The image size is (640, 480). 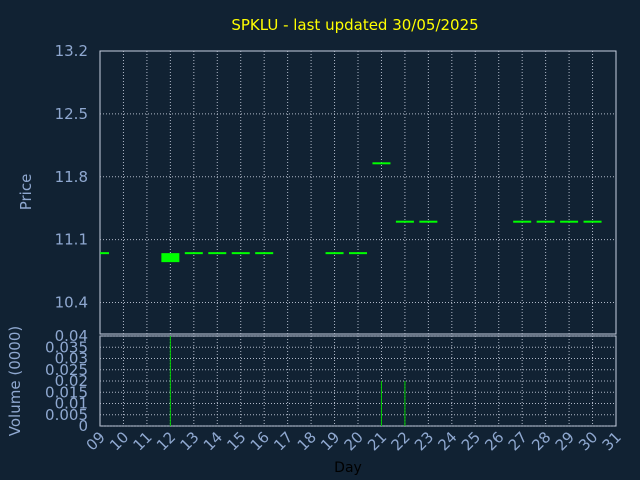 I want to click on volume-tick-label: 0.01, so click(x=71, y=404).